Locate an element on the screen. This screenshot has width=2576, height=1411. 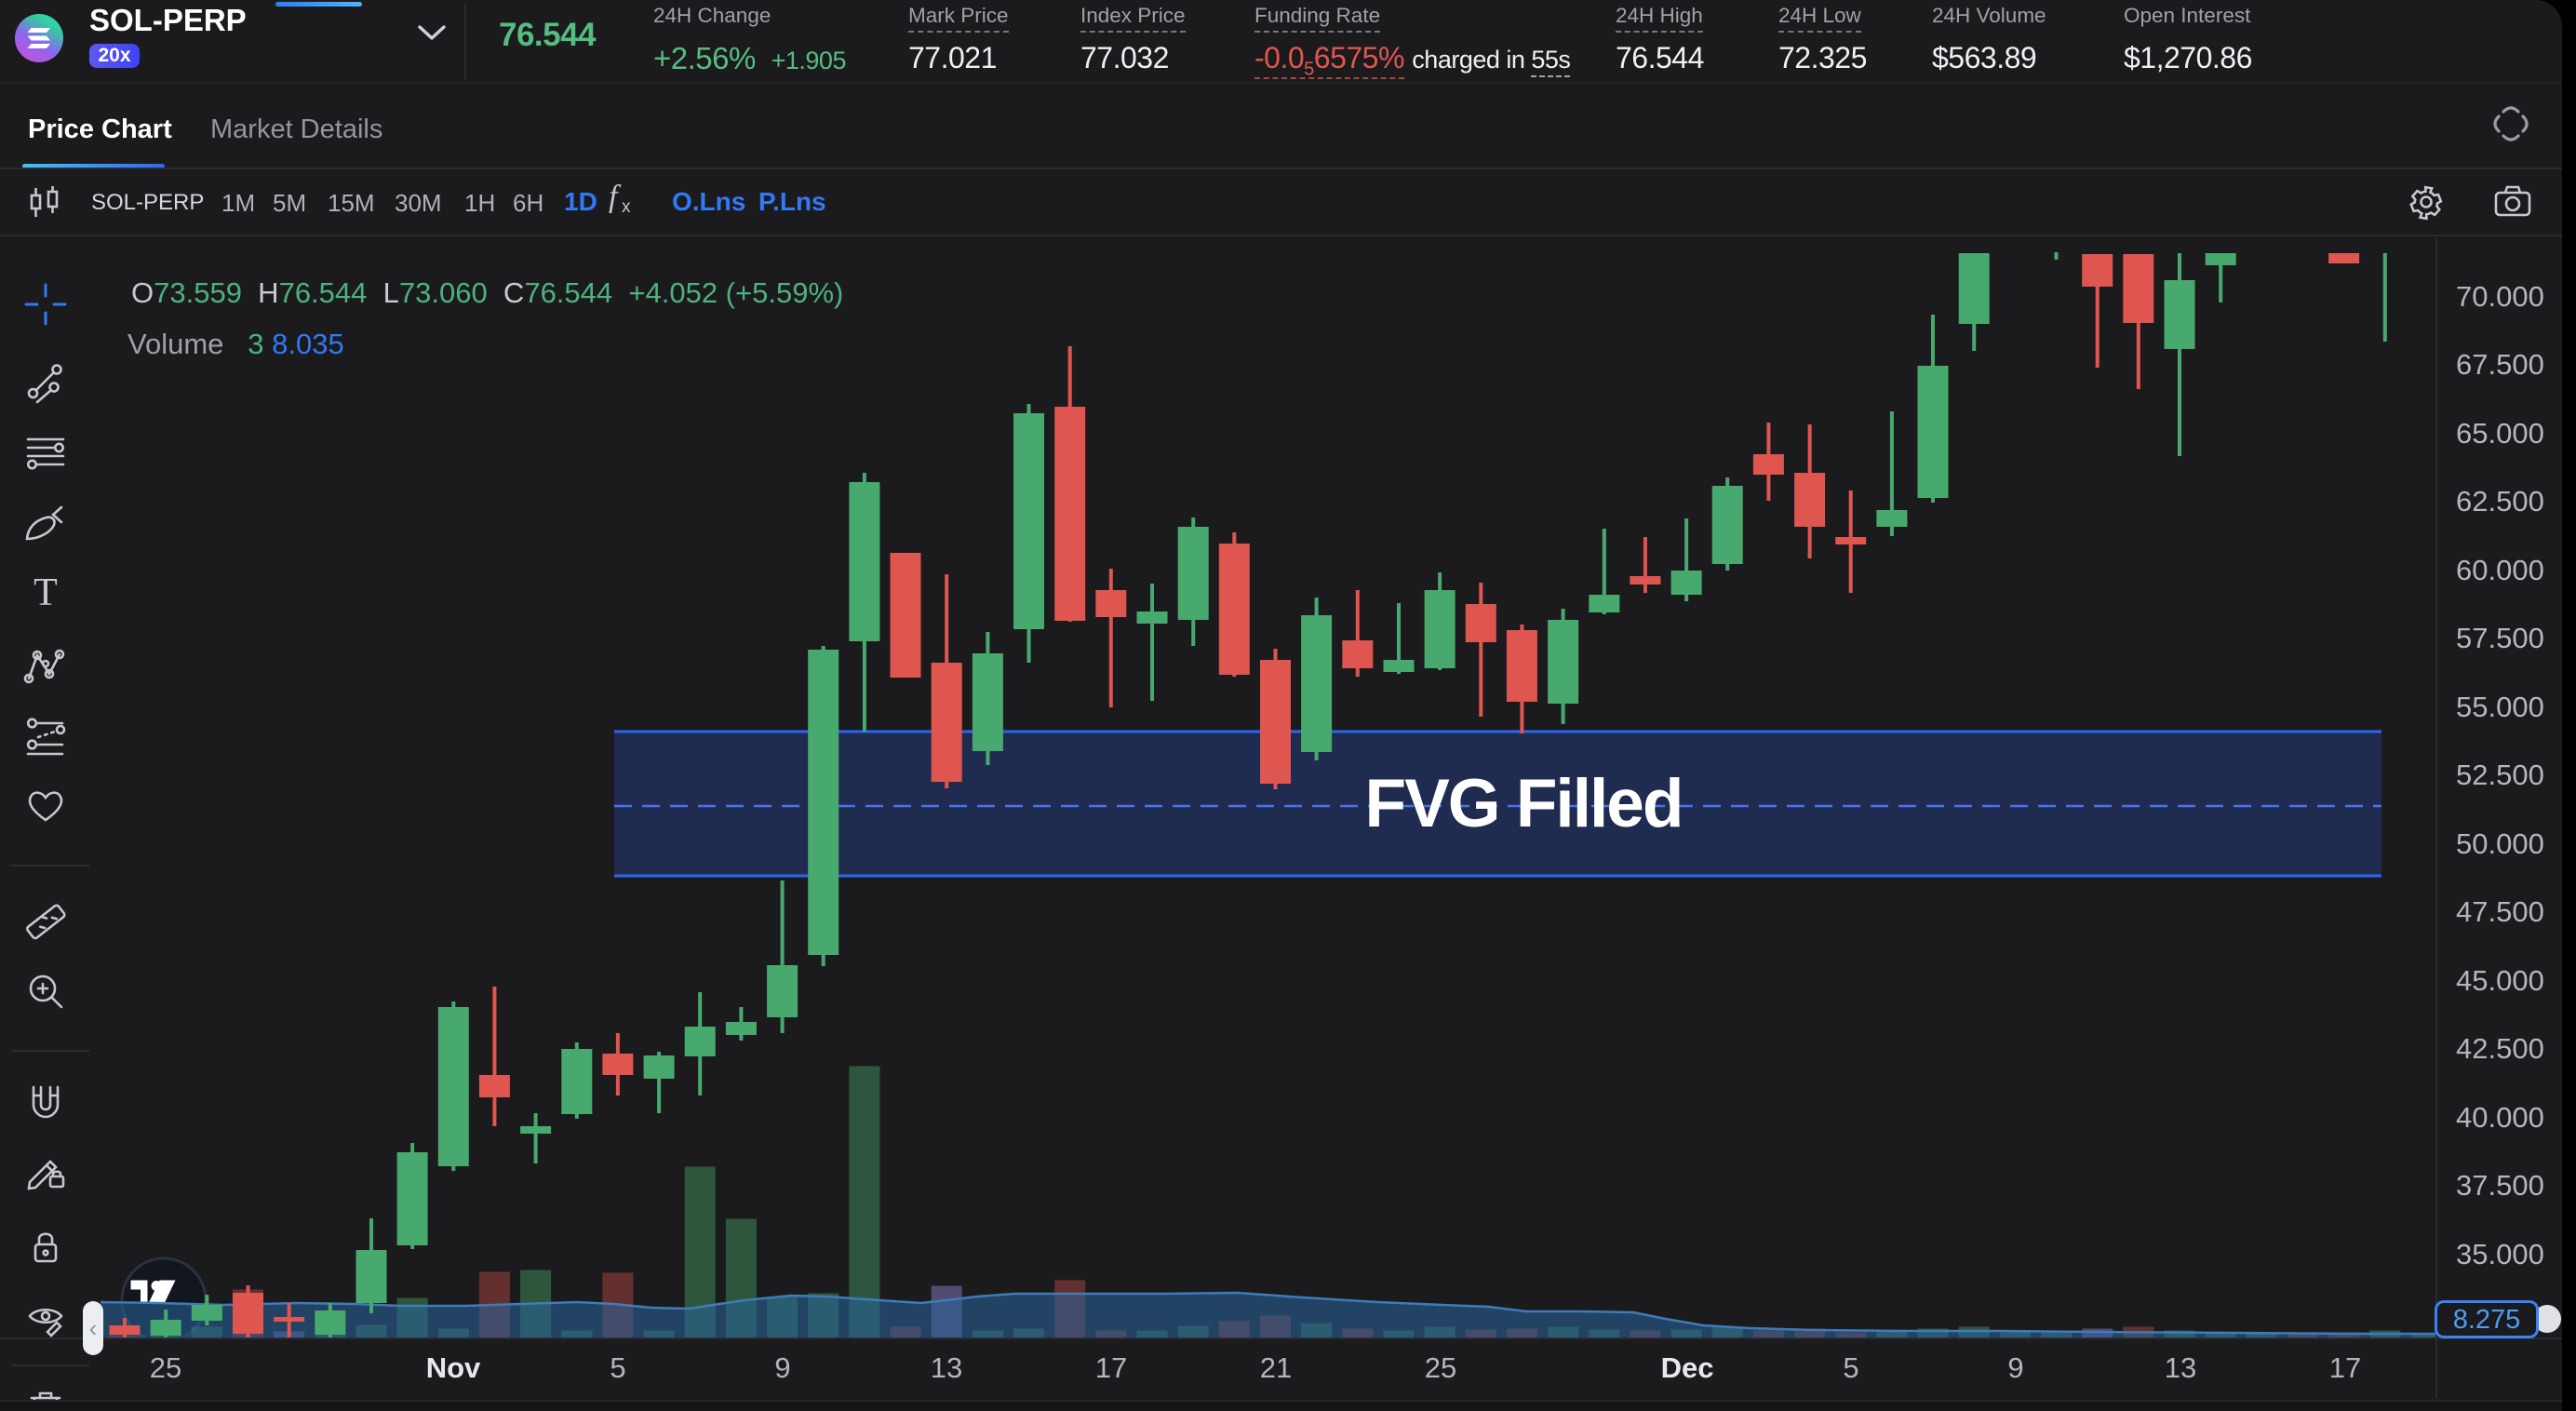
svg-text: T is located at coordinates (46, 592).